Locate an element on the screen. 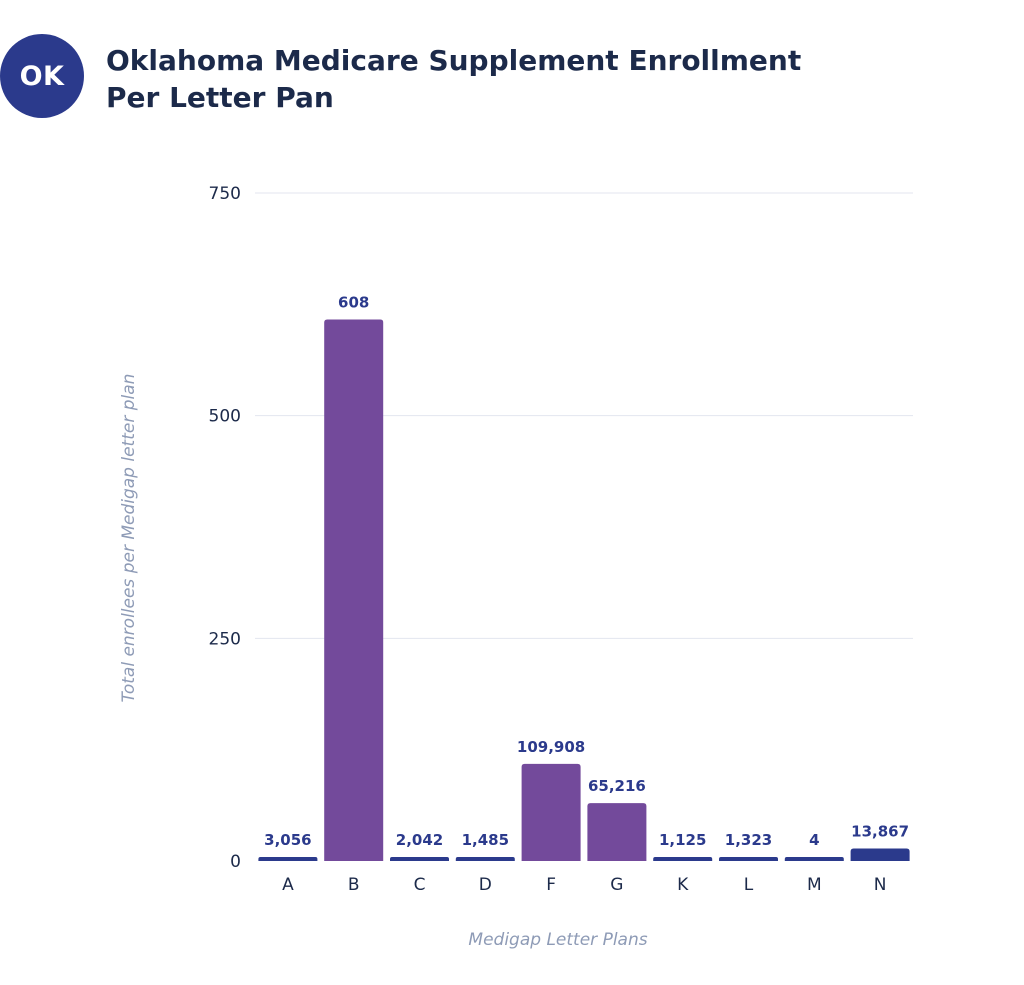 The height and width of the screenshot is (985, 1024). chart-title-line-1: Oklahoma Medicare Supplement Enrollment is located at coordinates (454, 60).